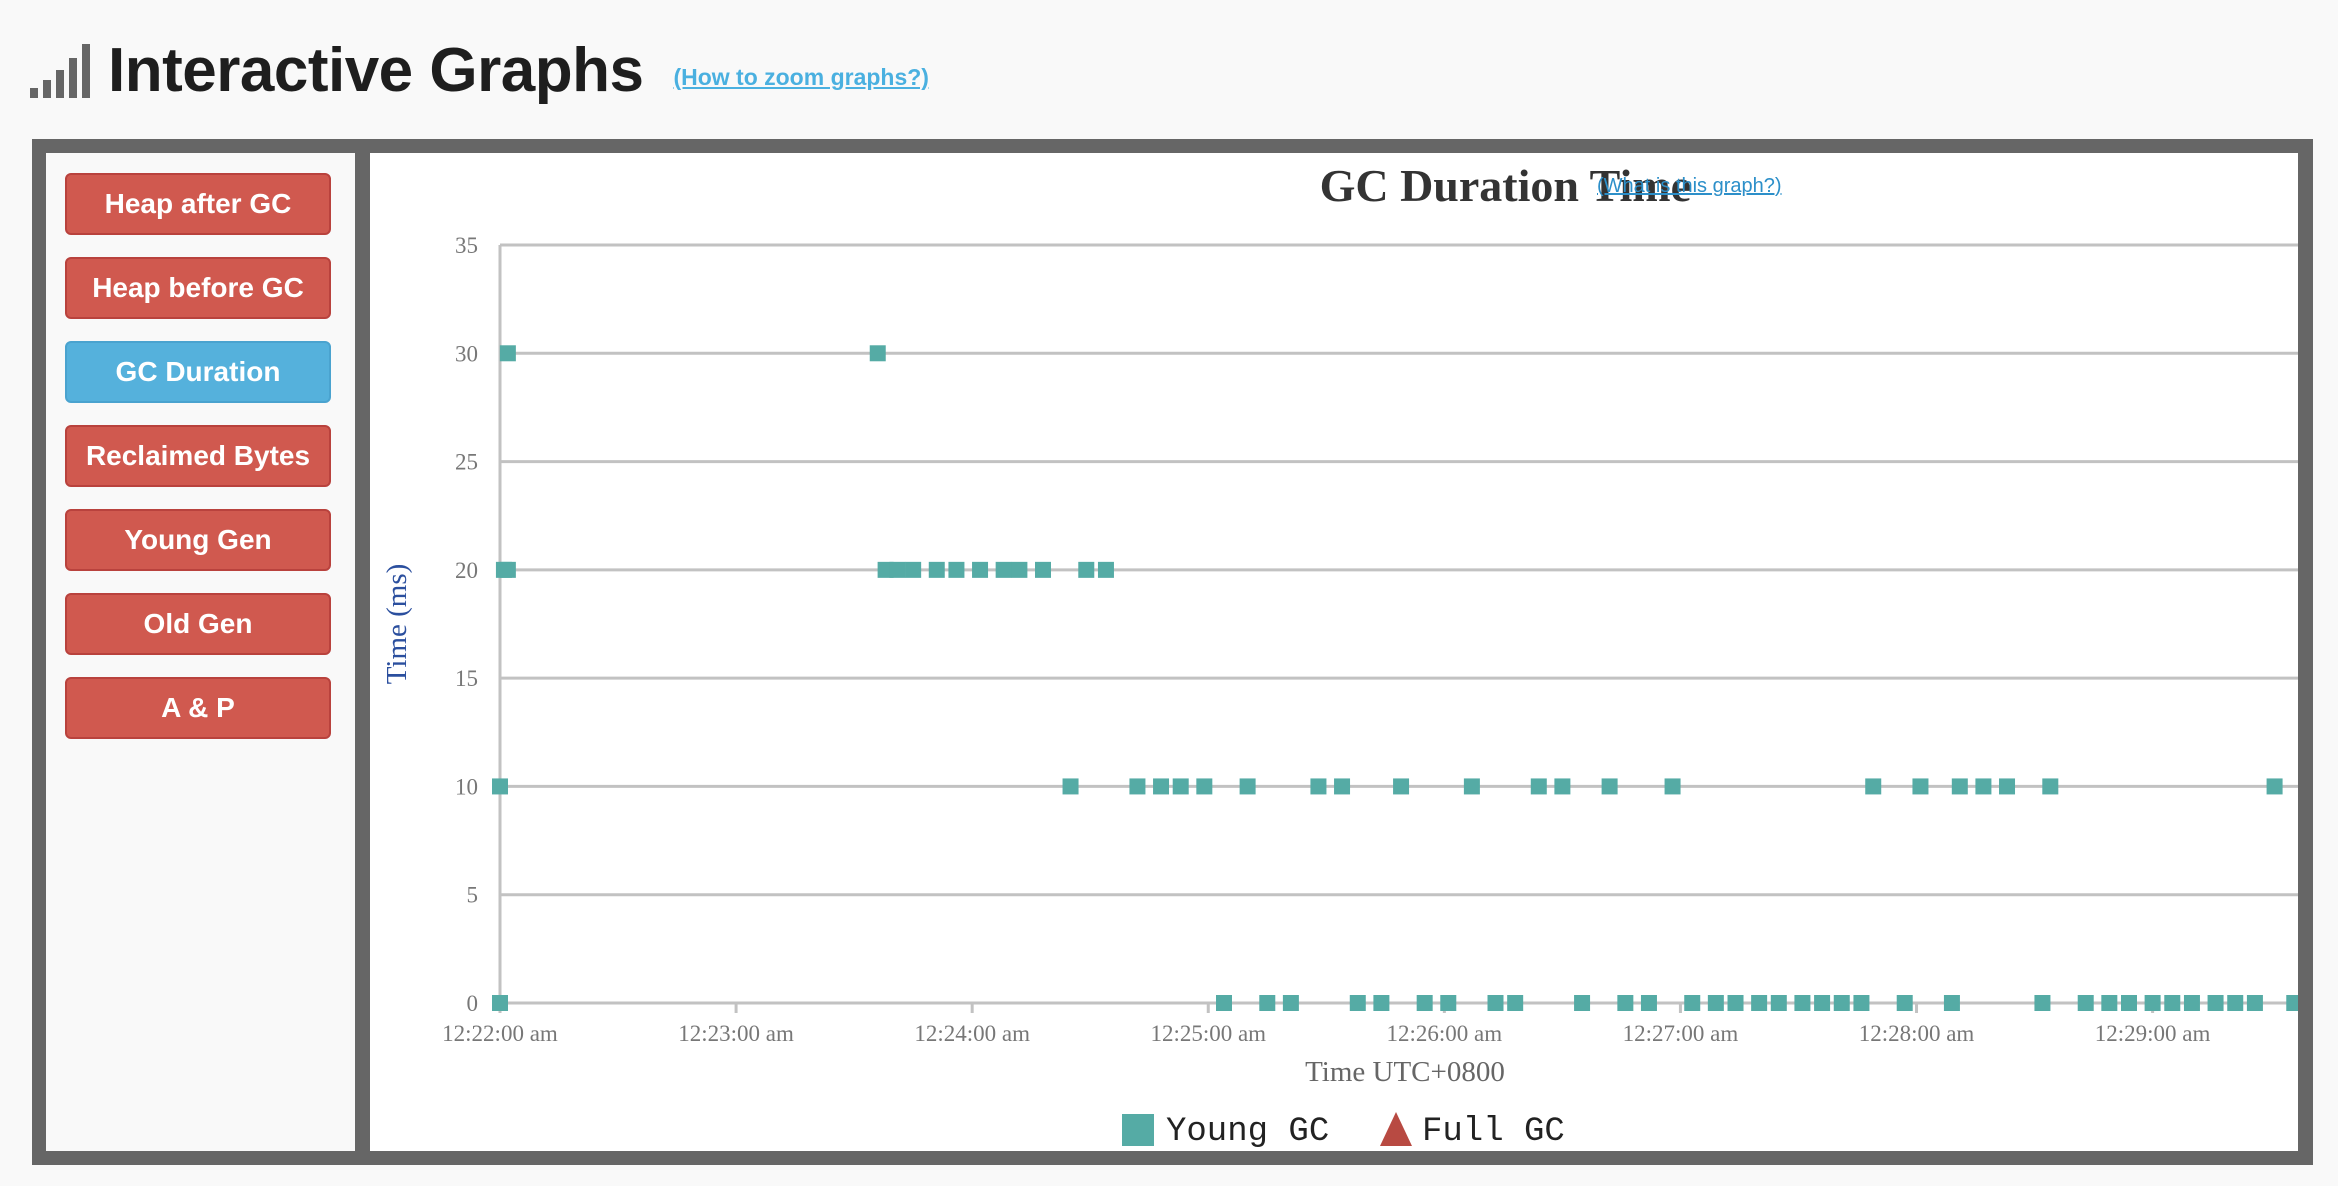  I want to click on x-axis-title: Time UTC+0800, so click(1405, 1072).